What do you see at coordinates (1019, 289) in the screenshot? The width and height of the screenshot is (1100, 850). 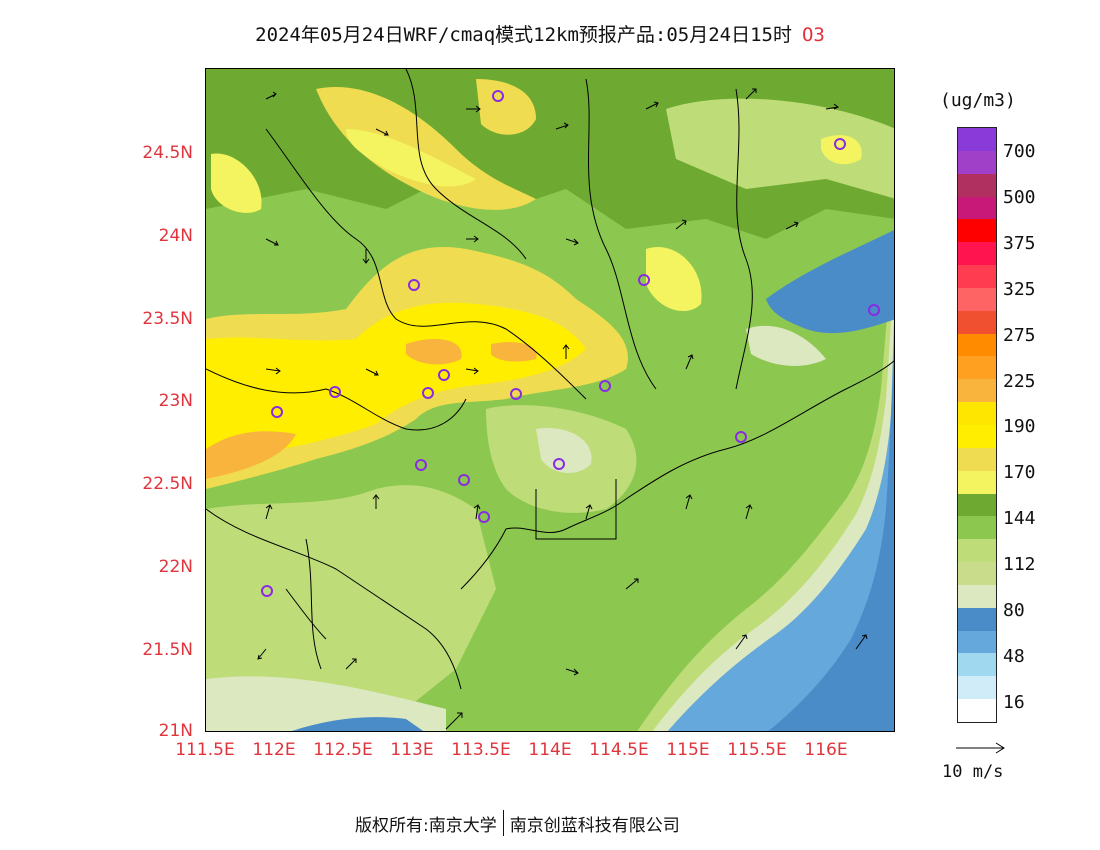 I see `legend-label: 325` at bounding box center [1019, 289].